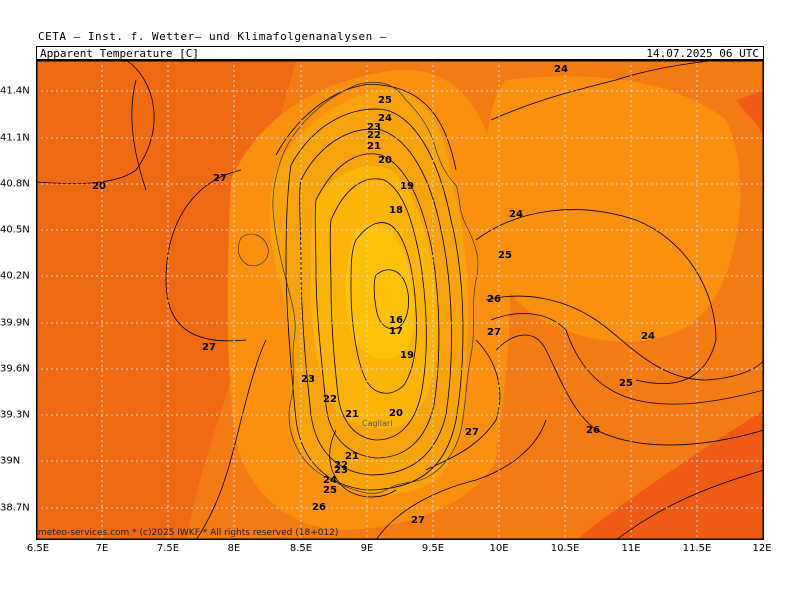 Image resolution: width=800 pixels, height=600 pixels. Describe the element at coordinates (253, 249) in the screenshot. I see `island-outline` at that location.